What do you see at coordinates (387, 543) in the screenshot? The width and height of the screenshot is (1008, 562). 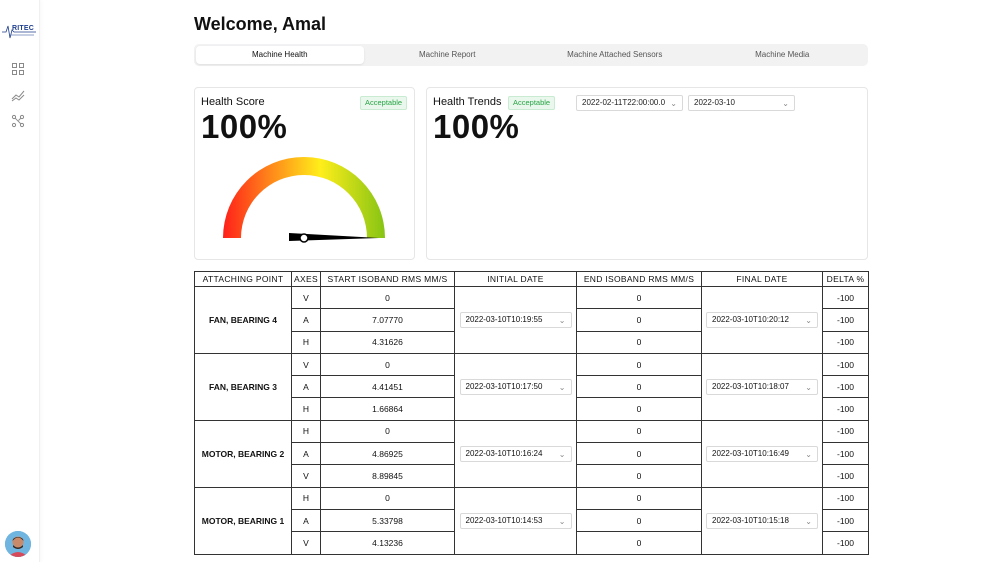 I see `start-value-cell: 4.13236` at bounding box center [387, 543].